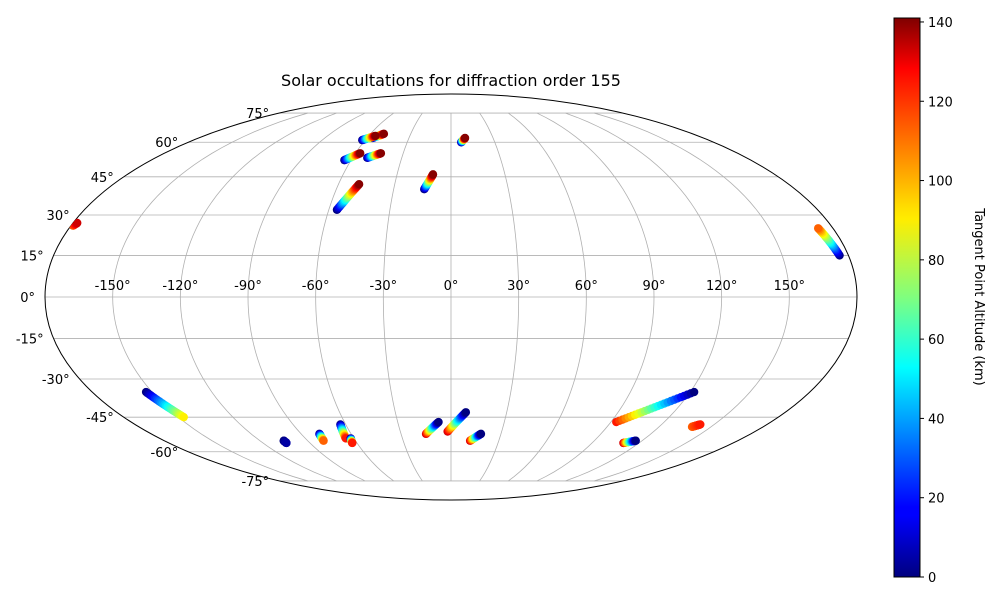  Describe the element at coordinates (936, 419) in the screenshot. I see `colorbar-tick-label: 40` at that location.